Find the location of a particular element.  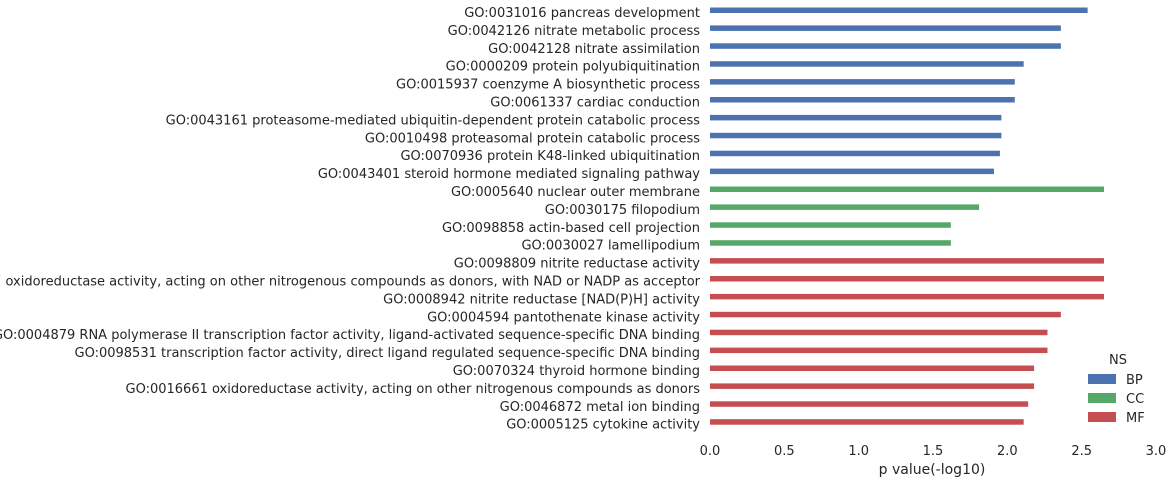

category-label: GO:0004594 pantothenate kinase activity is located at coordinates (563, 317).